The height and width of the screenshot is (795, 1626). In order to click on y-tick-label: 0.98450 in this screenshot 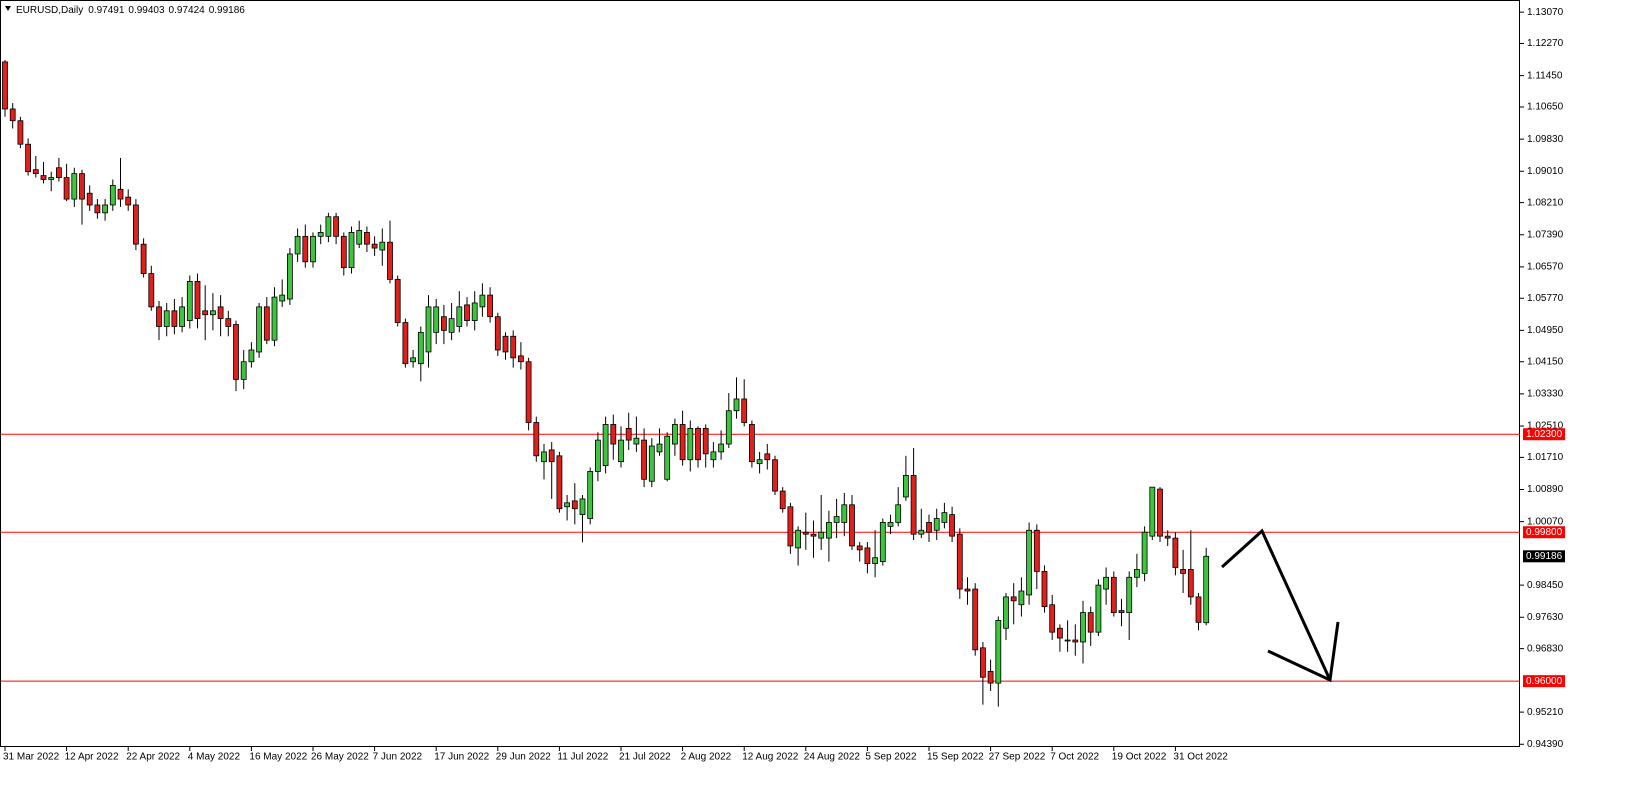, I will do `click(1545, 585)`.